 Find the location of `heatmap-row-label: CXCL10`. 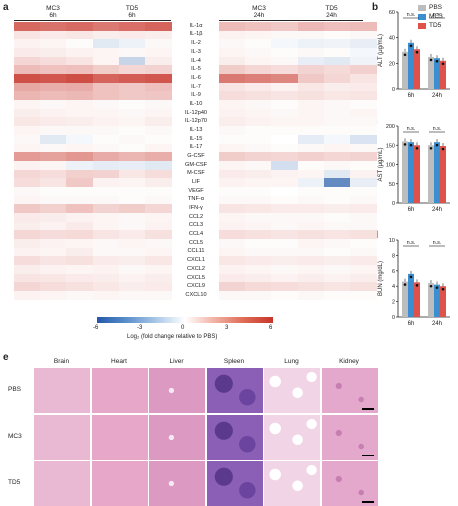

heatmap-row-label: CXCL10 is located at coordinates (196, 294).